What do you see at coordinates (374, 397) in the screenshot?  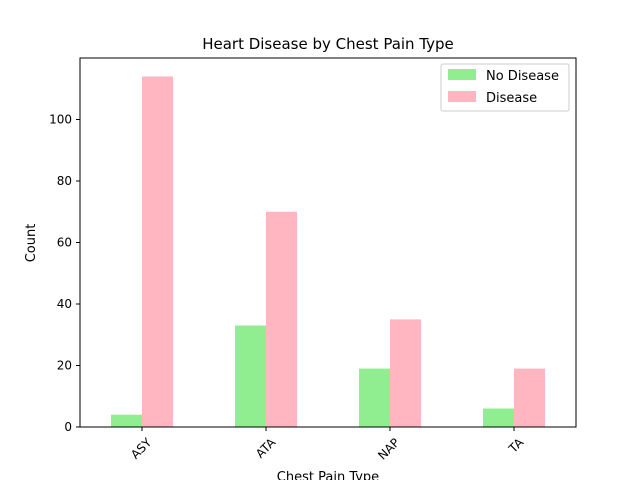 I see `bar-no-disease-nap` at bounding box center [374, 397].